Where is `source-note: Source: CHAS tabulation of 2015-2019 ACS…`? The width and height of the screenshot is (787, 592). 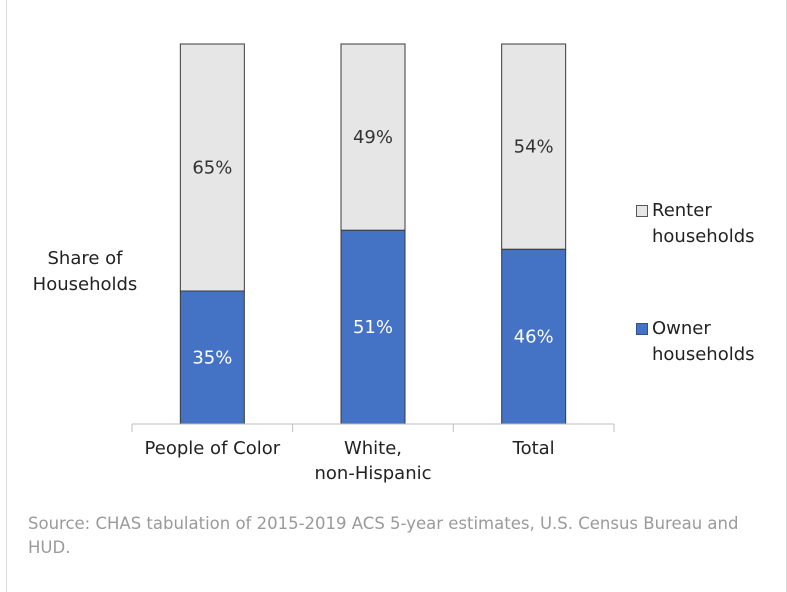 source-note: Source: CHAS tabulation of 2015-2019 ACS… is located at coordinates (383, 535).